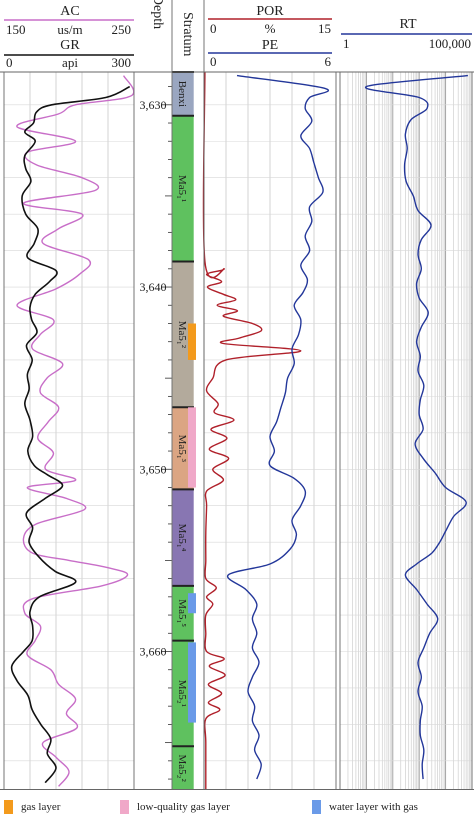 This screenshot has height=822, width=474. What do you see at coordinates (406, 34) in the screenshot?
I see `header-rt: RT 1 100,000` at bounding box center [406, 34].